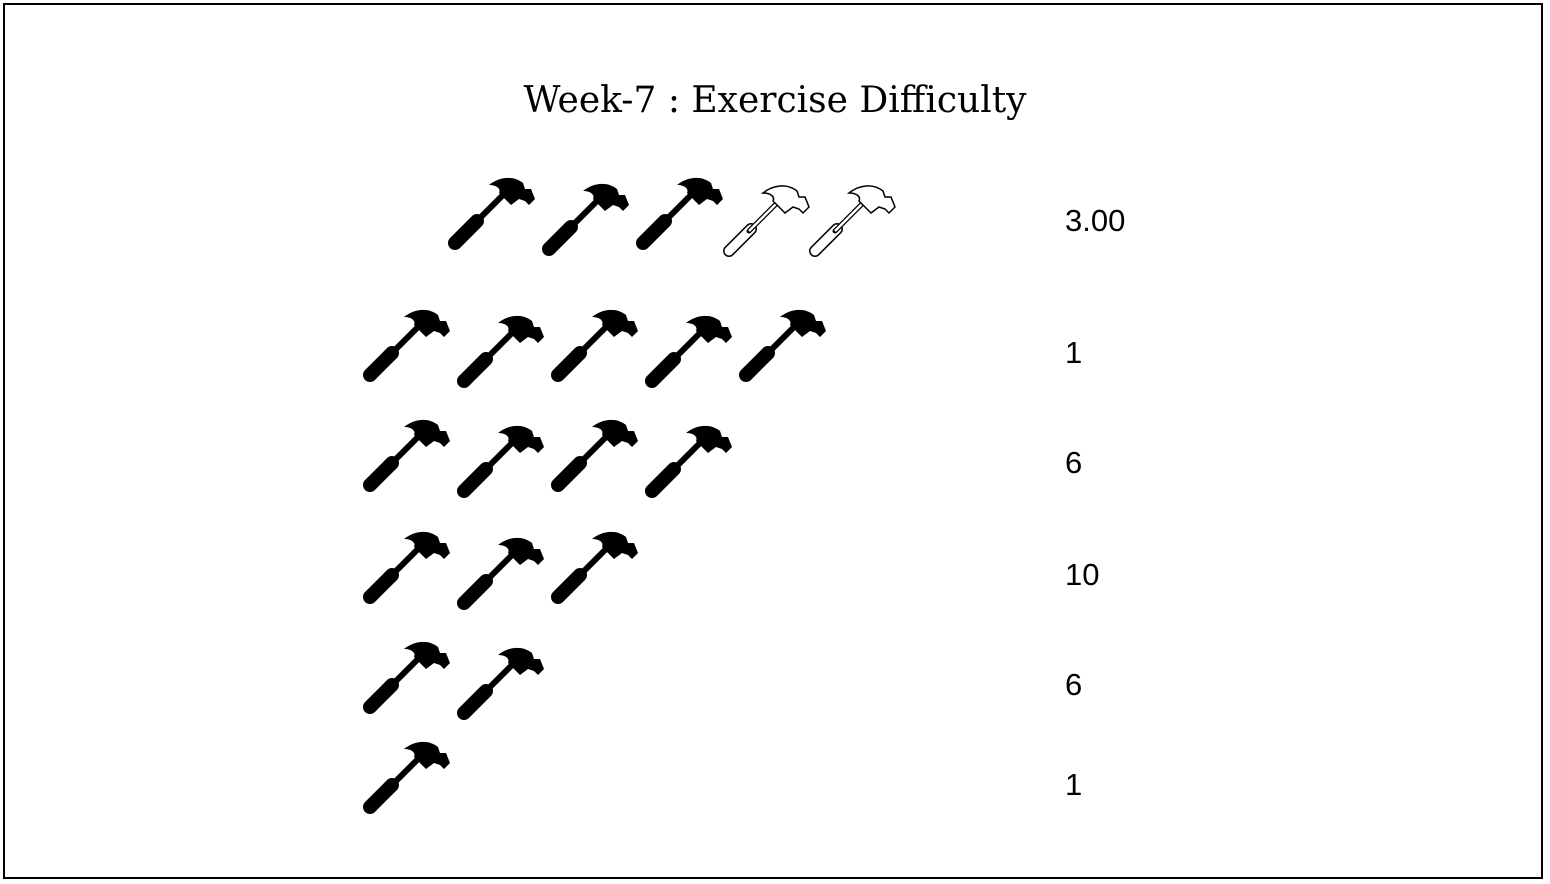  I want to click on pictograph-row: 10, so click(731, 570).